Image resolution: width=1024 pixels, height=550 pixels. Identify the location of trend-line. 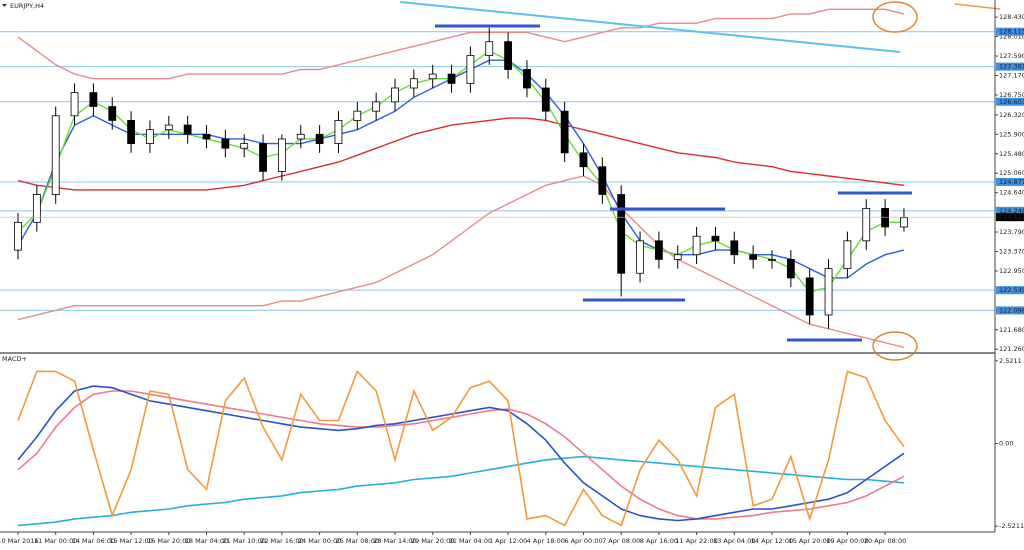
(977, 6).